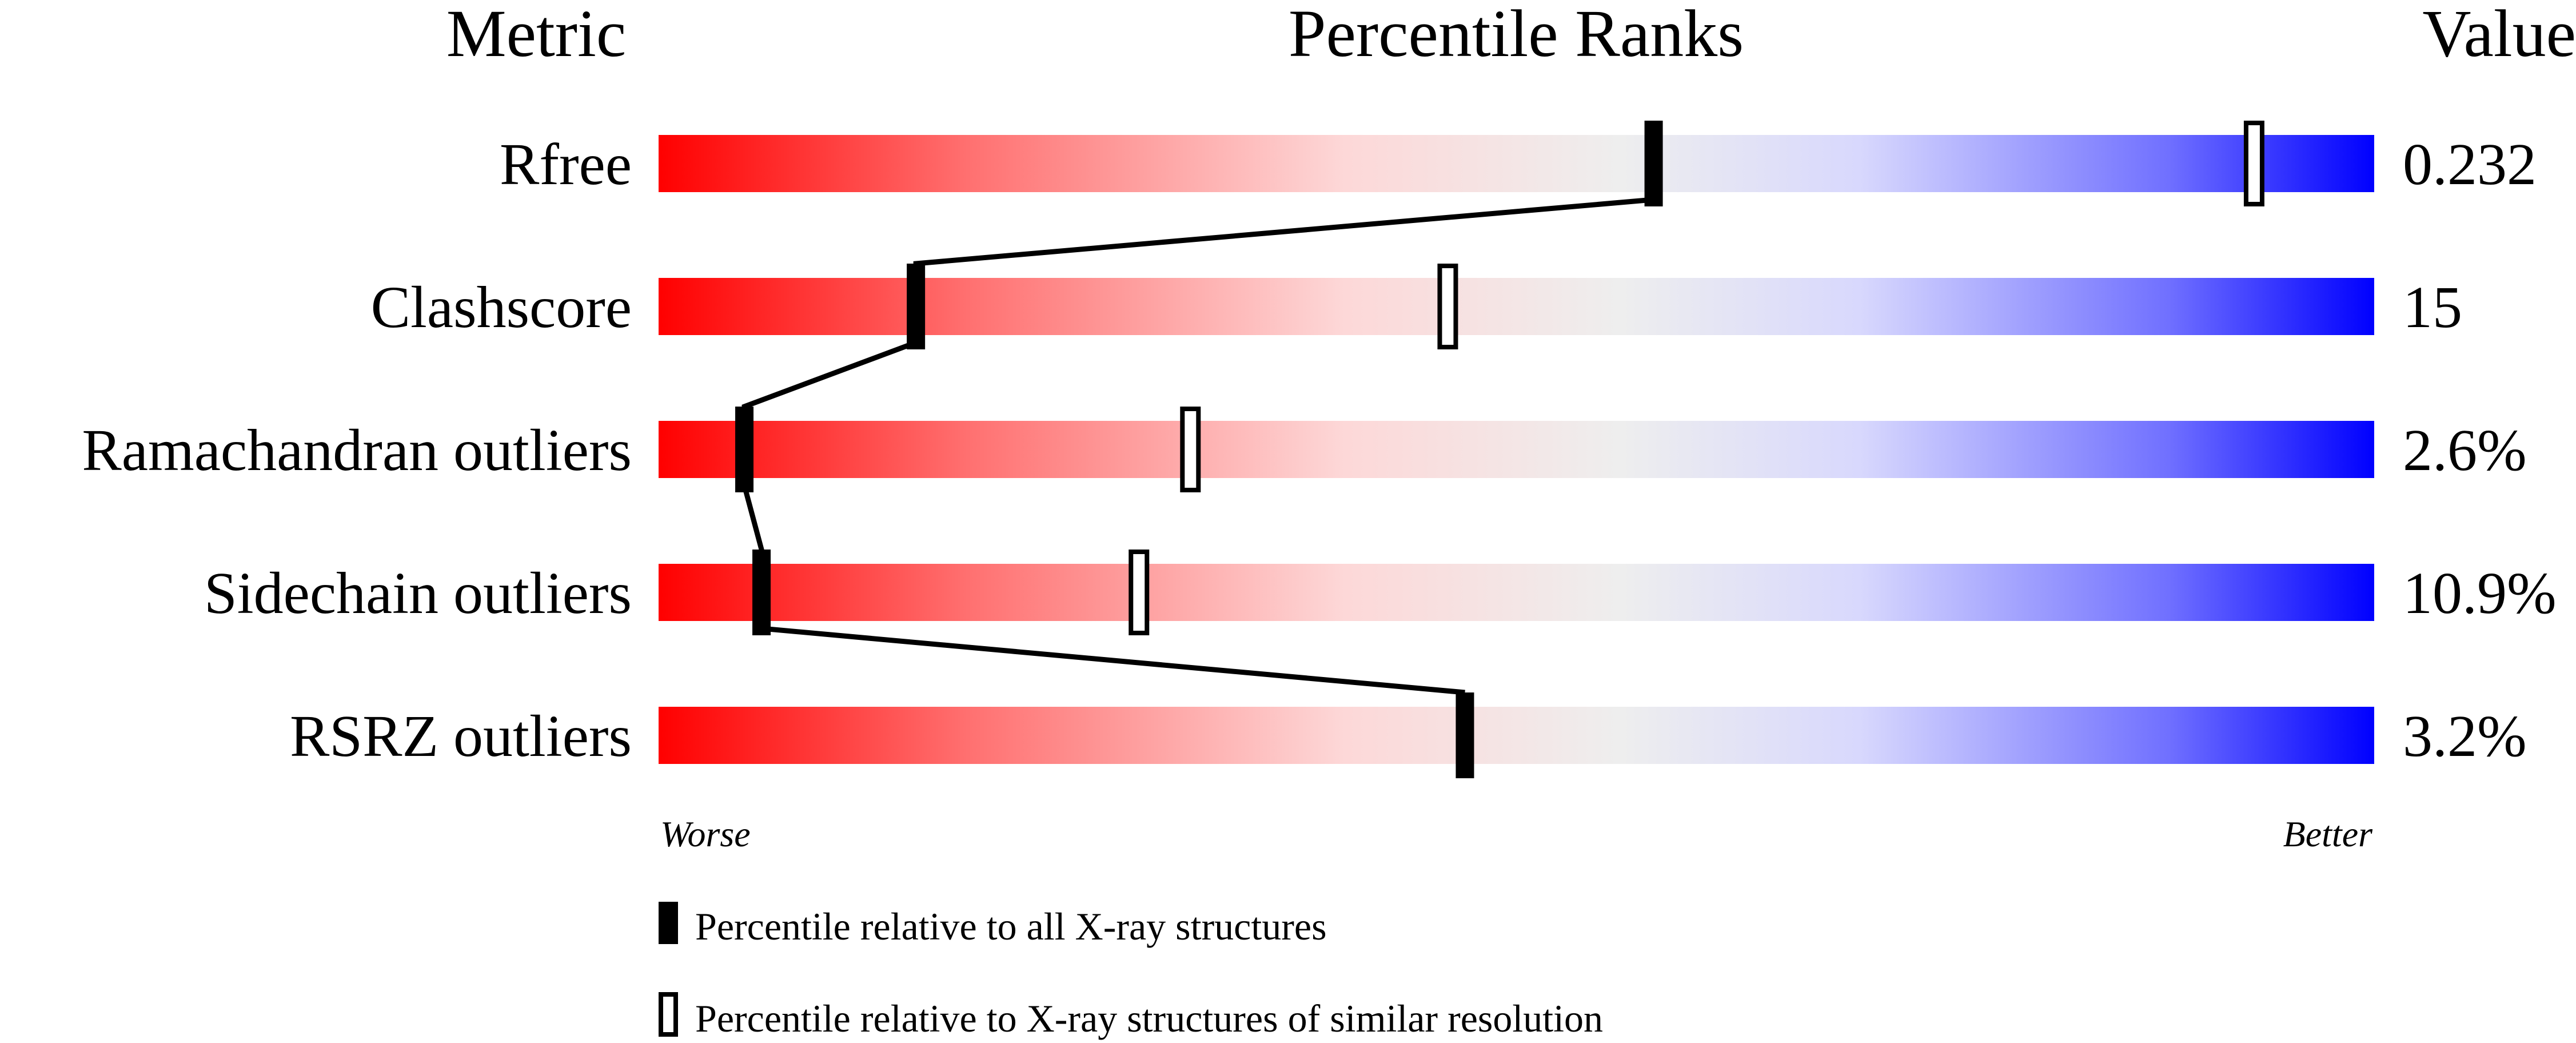 The image size is (2576, 1043). I want to click on similar-resolution-marker-ramachandran-outliers, so click(1190, 450).